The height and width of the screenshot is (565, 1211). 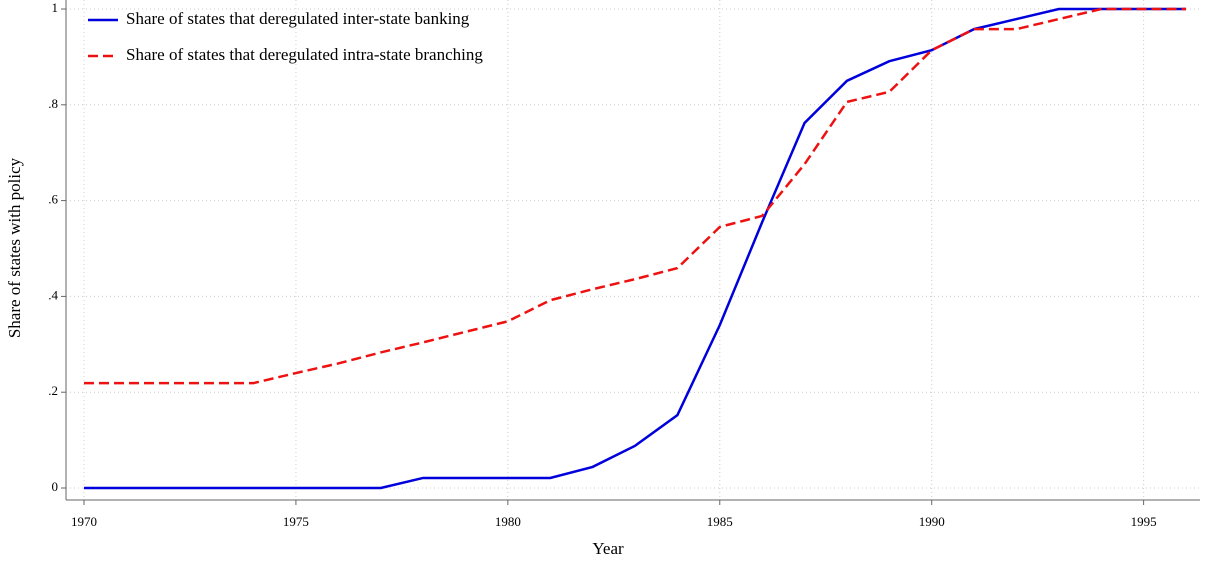 What do you see at coordinates (53, 199) in the screenshot?
I see `y-tick-label: .6` at bounding box center [53, 199].